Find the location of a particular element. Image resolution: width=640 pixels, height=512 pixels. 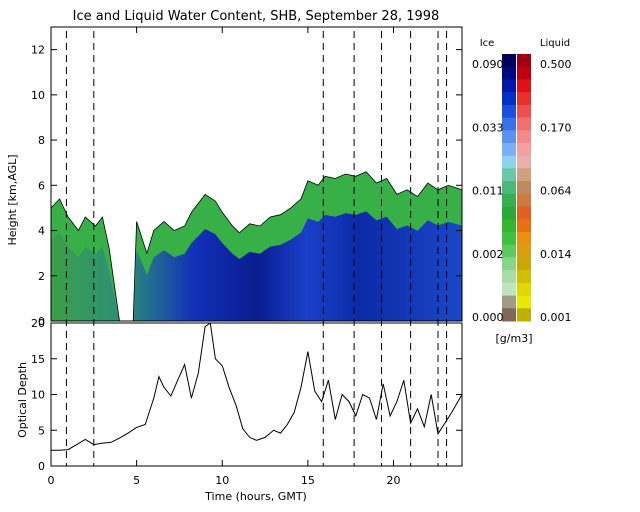

liquid-colorbar-tick-label: 0.064 is located at coordinates (556, 191).